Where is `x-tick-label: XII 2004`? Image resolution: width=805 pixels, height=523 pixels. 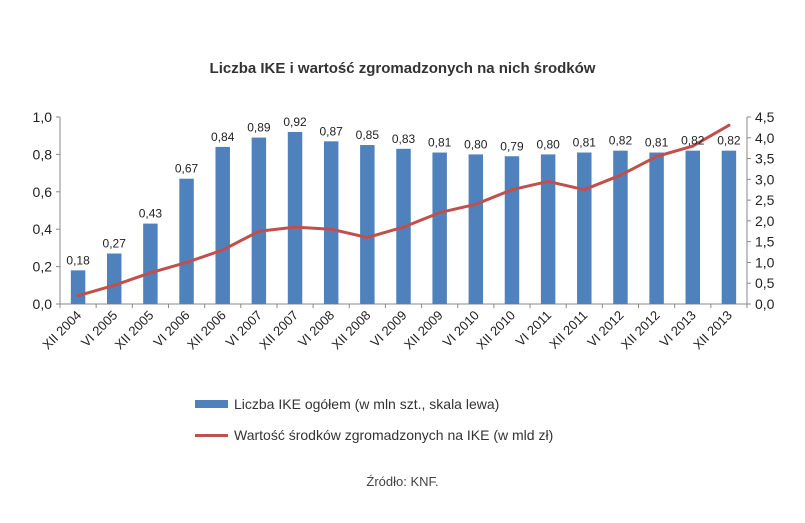
x-tick-label: XII 2004 is located at coordinates (61, 330).